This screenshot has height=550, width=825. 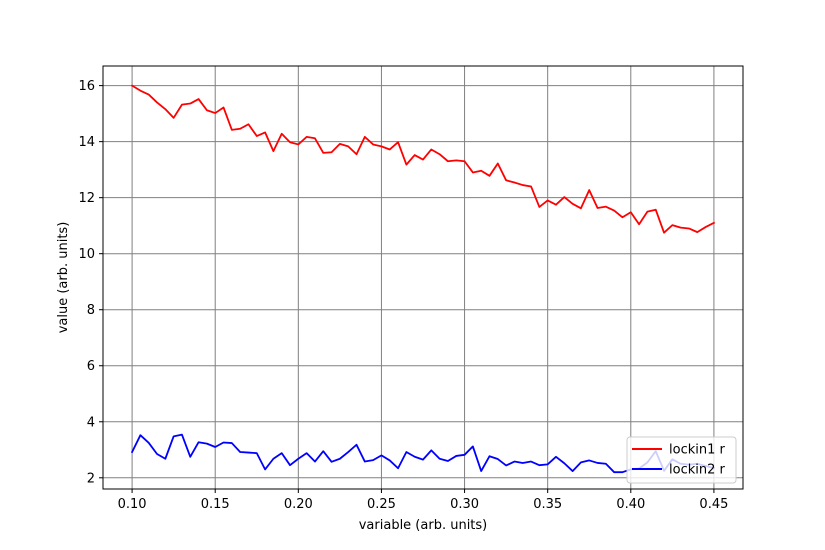 I want to click on y-tick-label: 2, so click(x=91, y=478).